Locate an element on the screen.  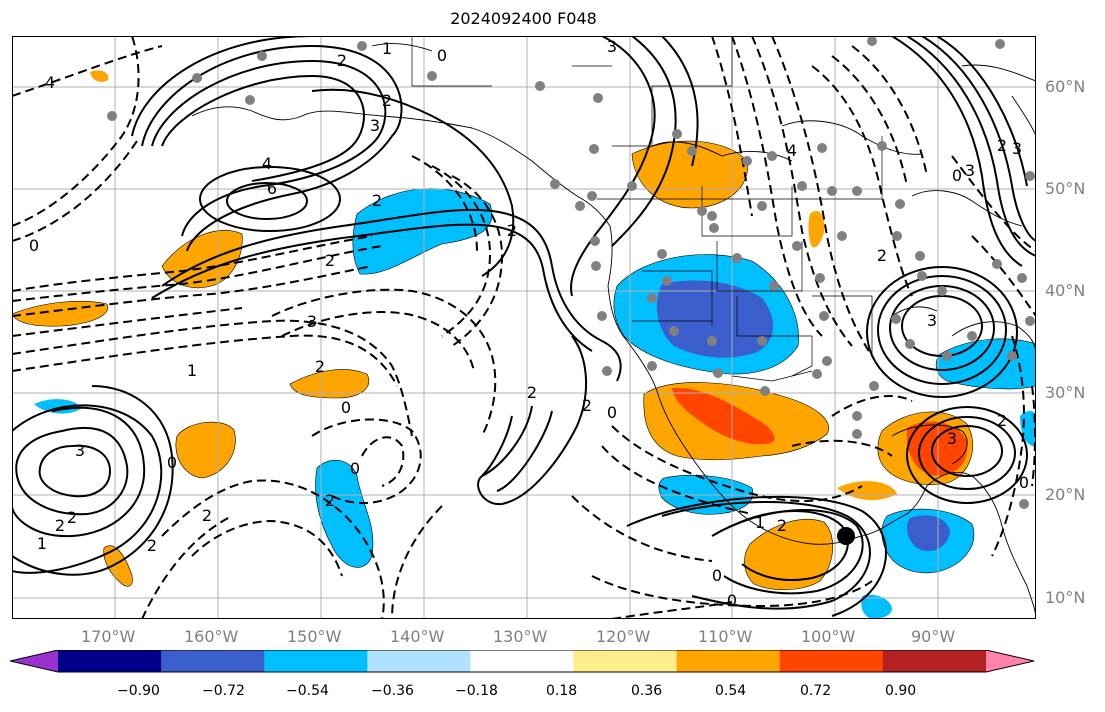
longitude-label: 110°W is located at coordinates (725, 636).